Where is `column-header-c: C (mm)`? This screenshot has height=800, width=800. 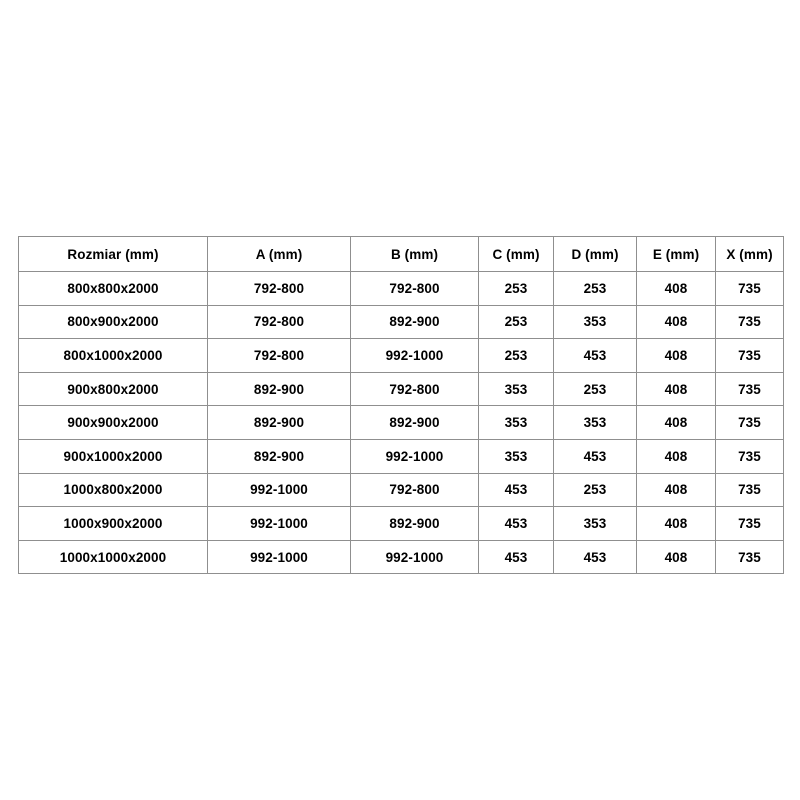 column-header-c: C (mm) is located at coordinates (516, 254).